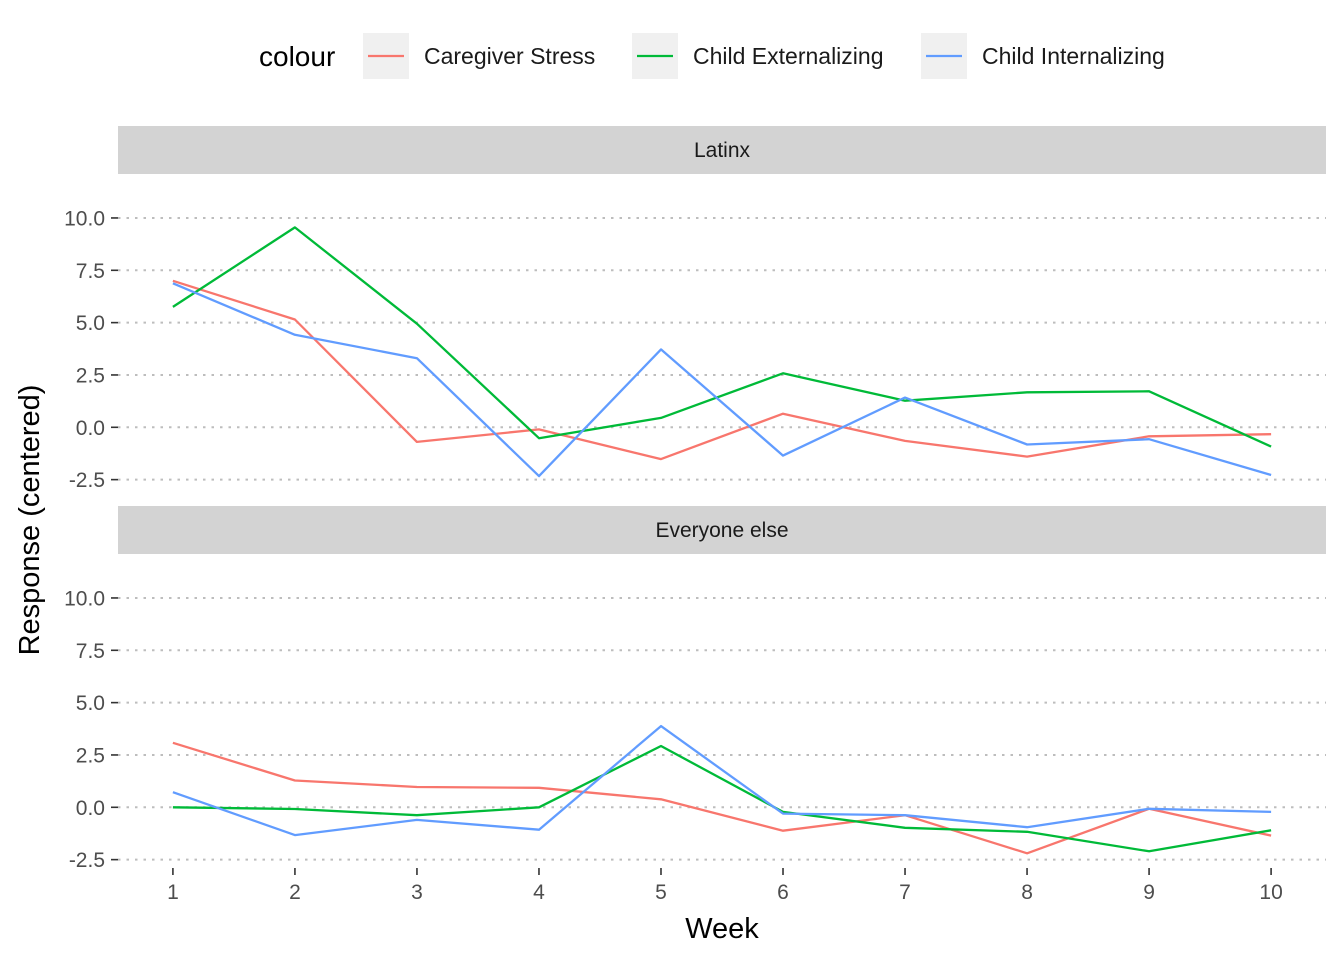 The image size is (1344, 960). Describe the element at coordinates (509, 56) in the screenshot. I see `legend-label-caregiver-stress: Caregiver Stress` at that location.